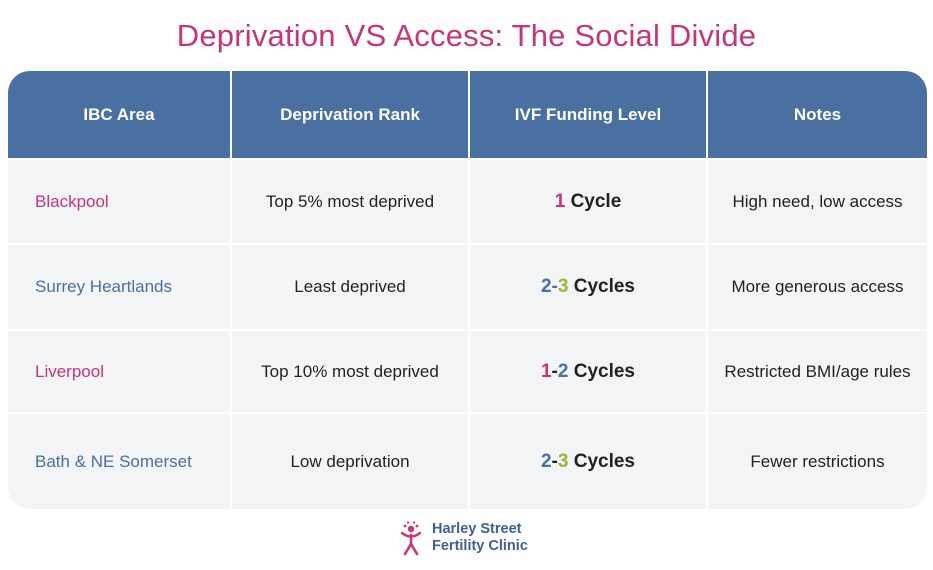  What do you see at coordinates (477, 529) in the screenshot?
I see `logo-line-1: Harley Street` at bounding box center [477, 529].